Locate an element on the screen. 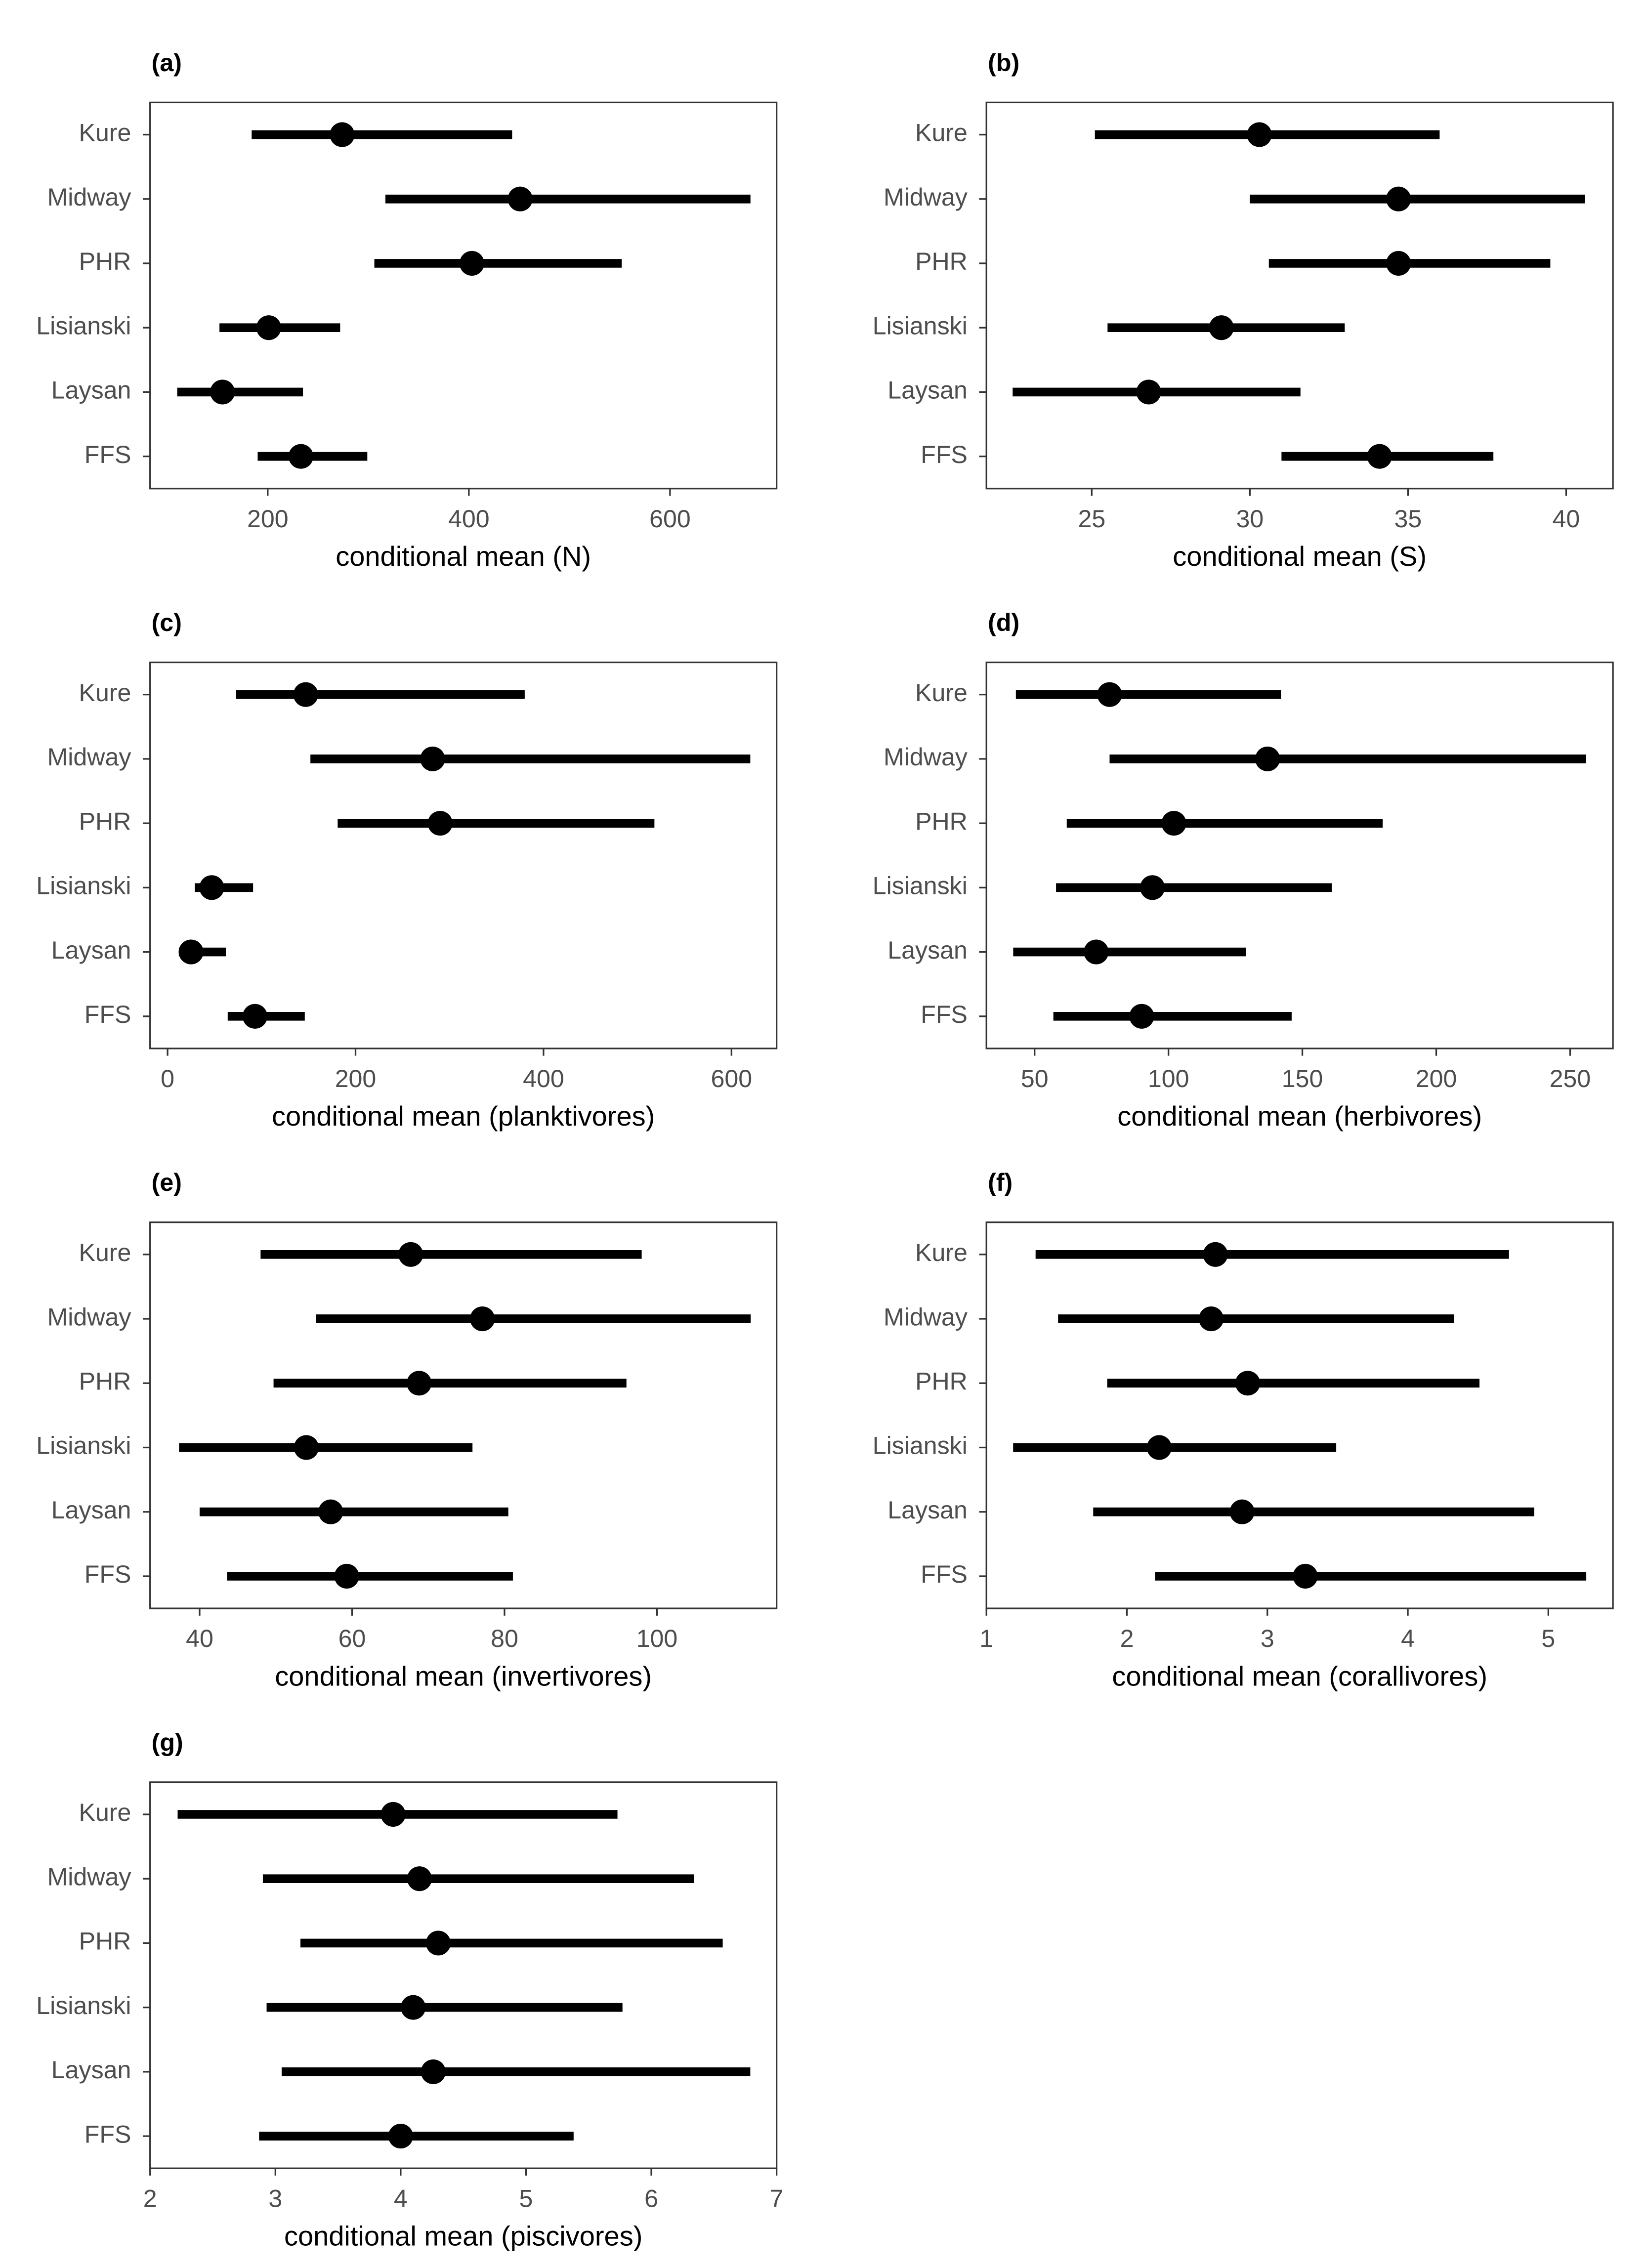  x-tick-label: 25 is located at coordinates (1092, 519).